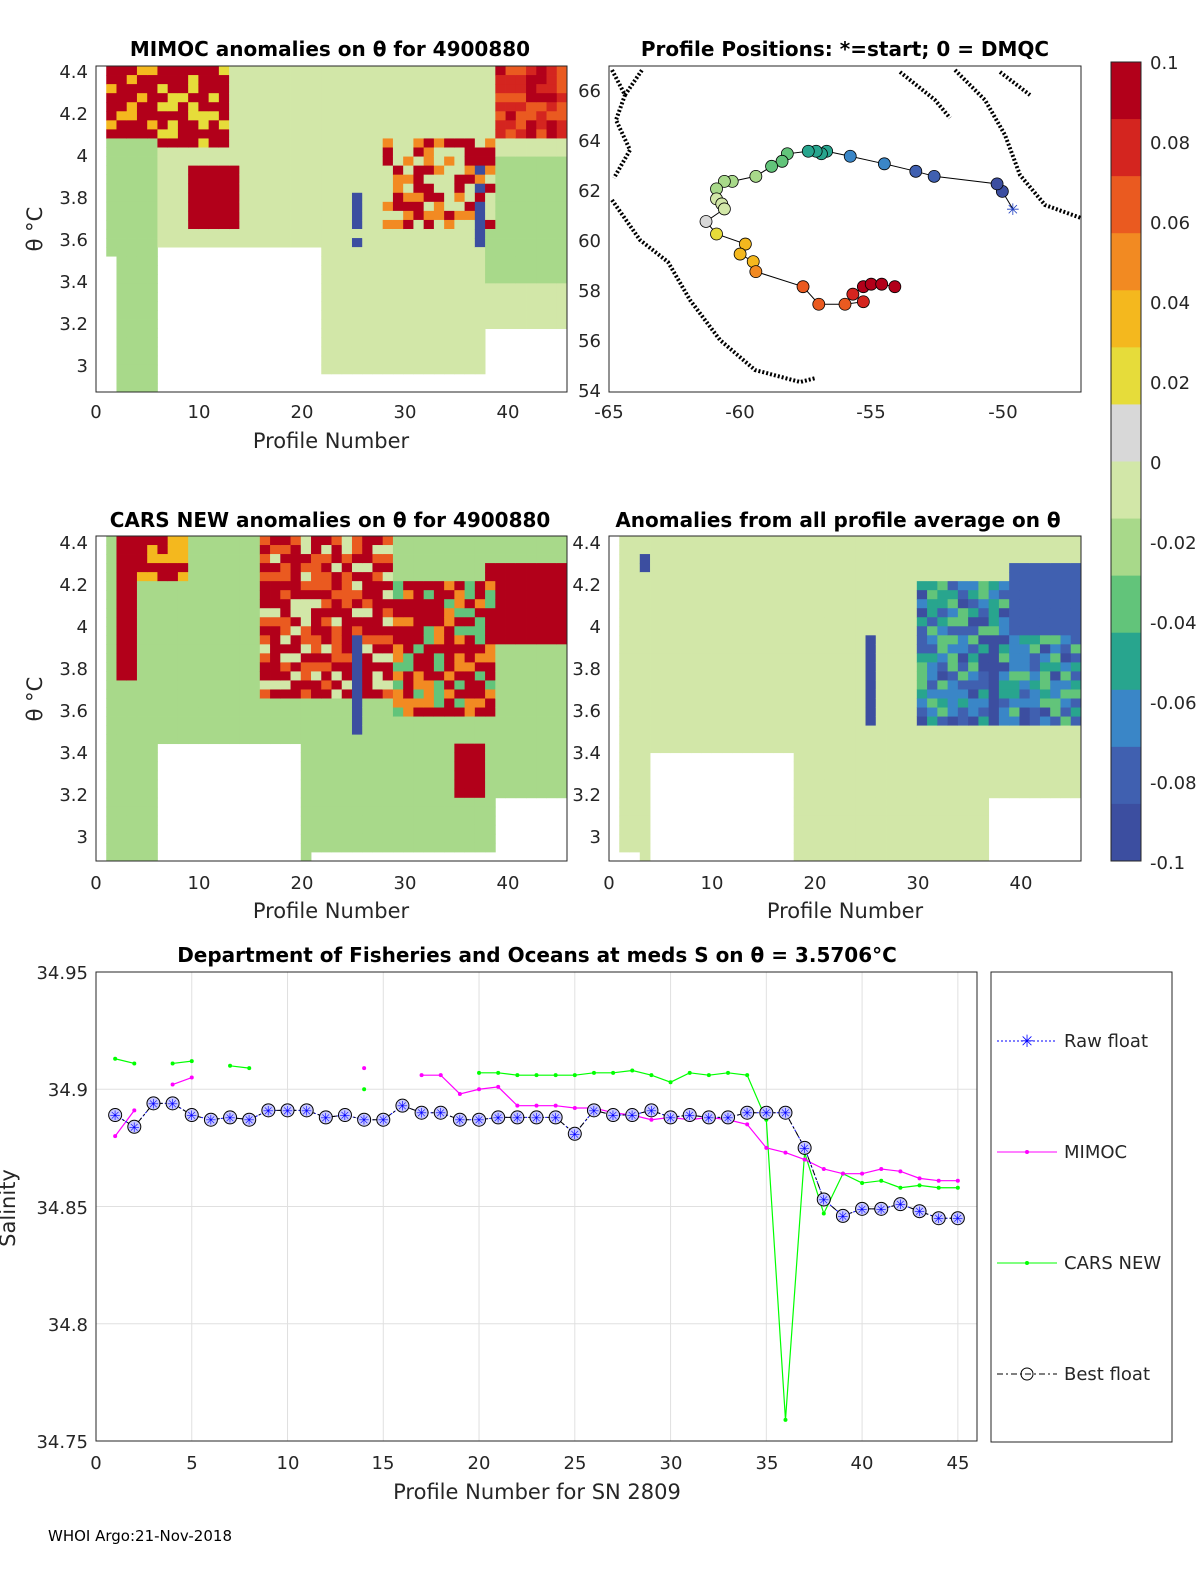 This screenshot has height=1575, width=1200. Describe the element at coordinates (536, 1118) in the screenshot. I see `raw-float-marker: ✳` at that location.